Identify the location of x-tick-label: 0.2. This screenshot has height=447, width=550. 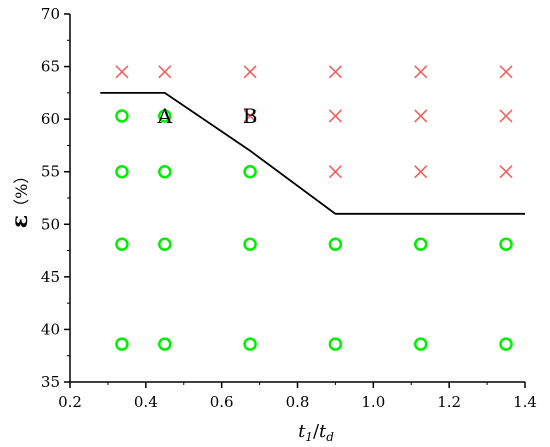
(70, 402).